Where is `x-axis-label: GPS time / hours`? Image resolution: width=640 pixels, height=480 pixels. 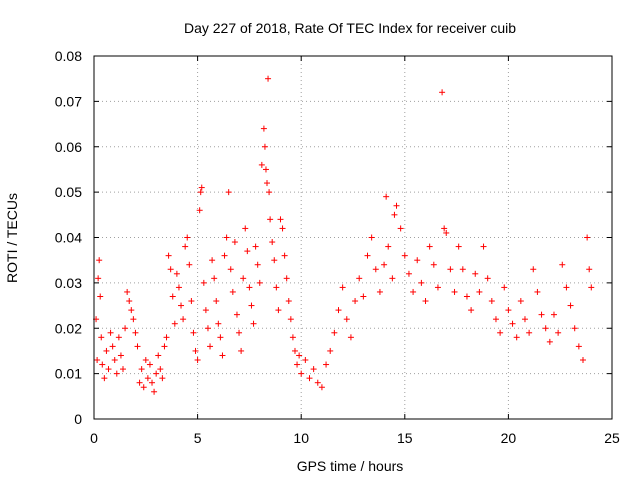 x-axis-label: GPS time / hours is located at coordinates (350, 466).